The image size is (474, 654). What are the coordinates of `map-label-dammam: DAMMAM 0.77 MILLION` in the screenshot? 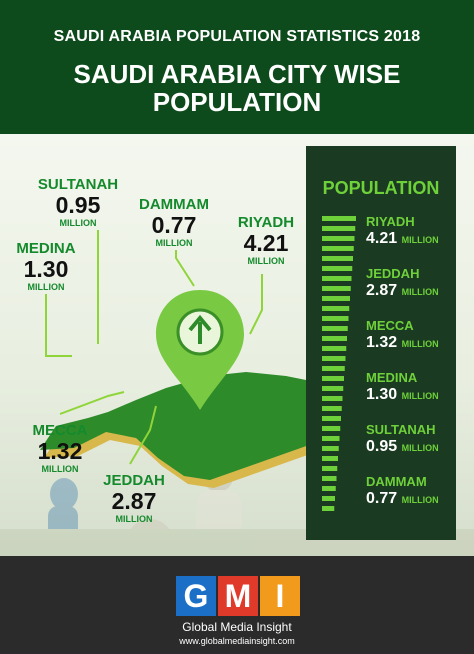 It's located at (174, 222).